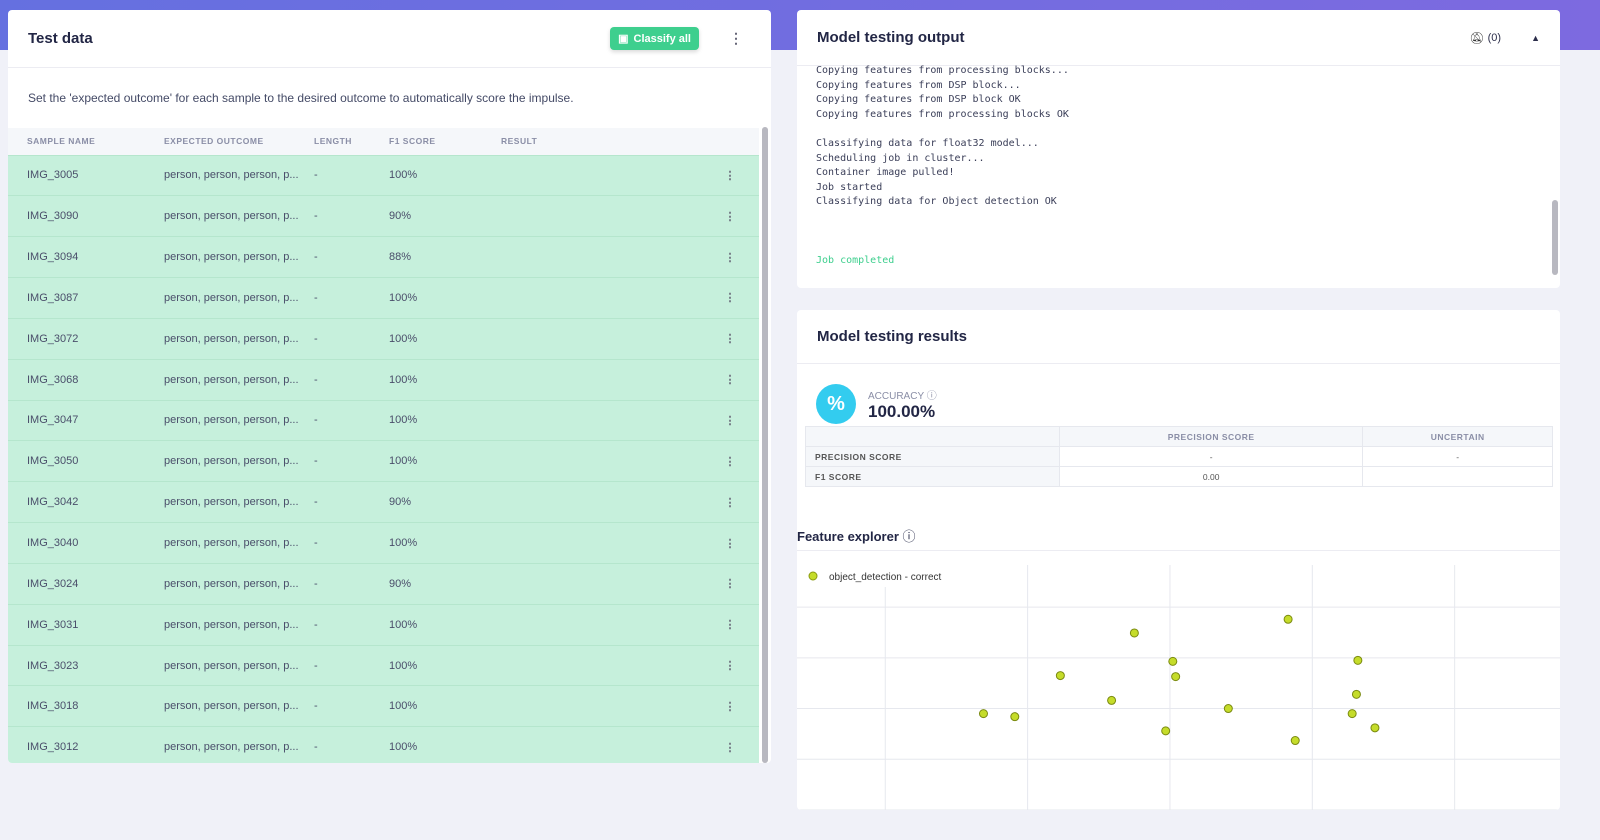 The image size is (1600, 840). Describe the element at coordinates (1178, 685) in the screenshot. I see `feature-scatter-plot: object_detection - correct` at that location.